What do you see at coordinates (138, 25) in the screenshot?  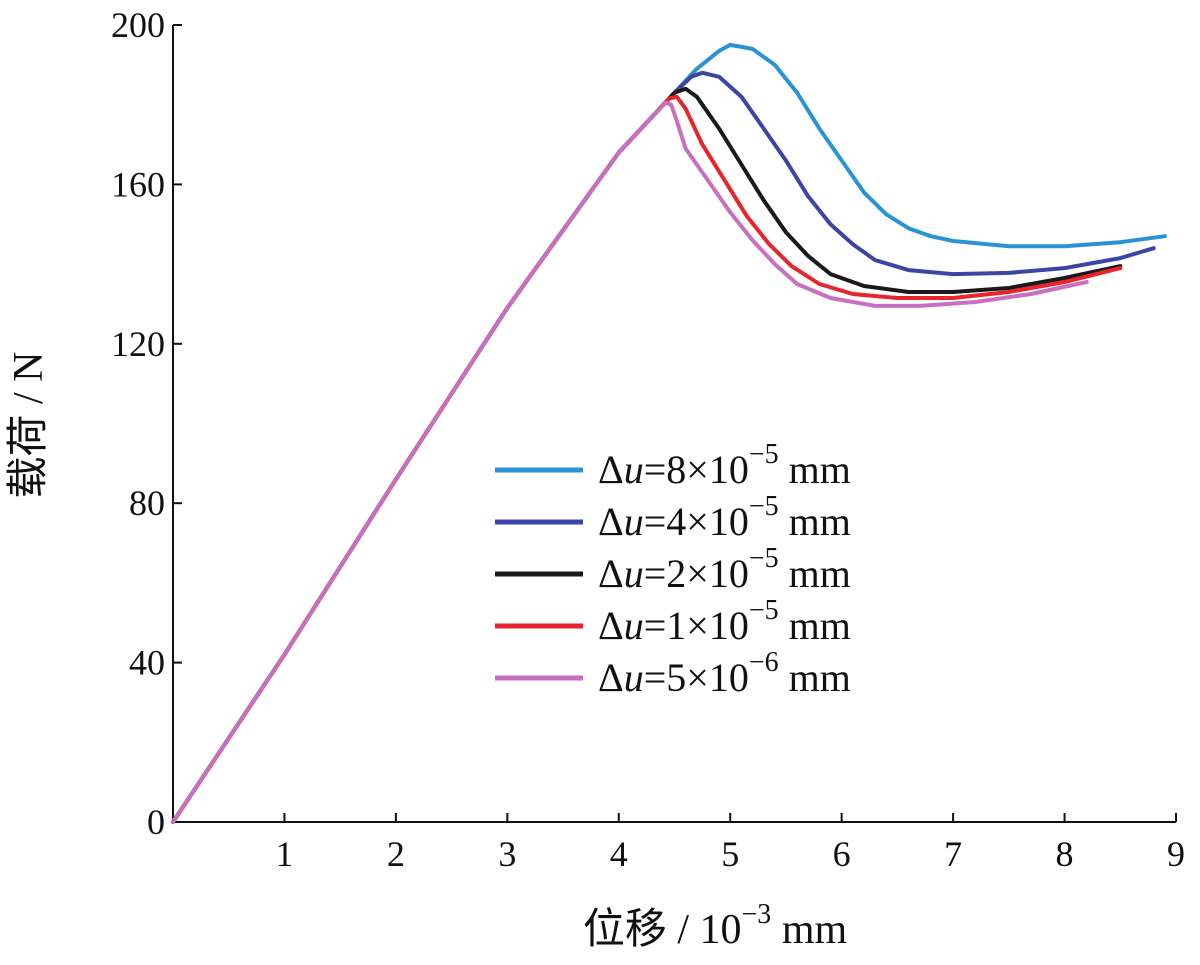 I see `y-tick-label: 200` at bounding box center [138, 25].